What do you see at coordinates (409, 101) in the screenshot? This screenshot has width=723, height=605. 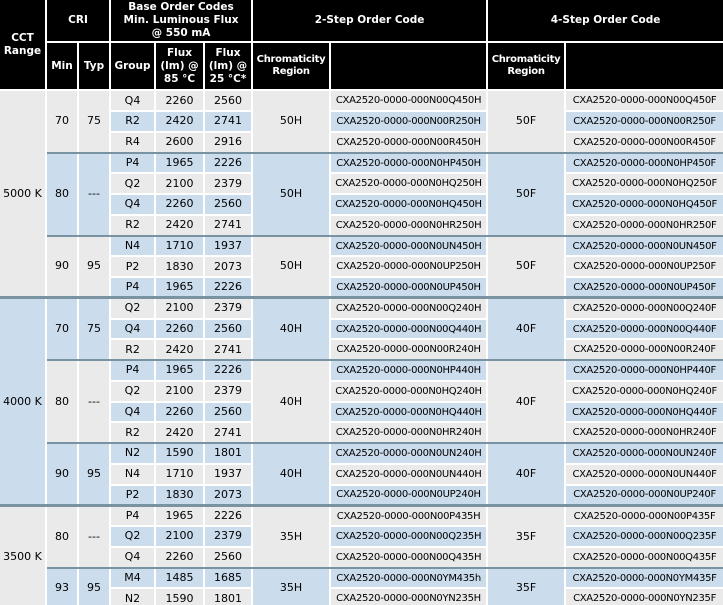 I see `order-code-2step-cell: CXA2520-0000-000N00Q450H` at bounding box center [409, 101].